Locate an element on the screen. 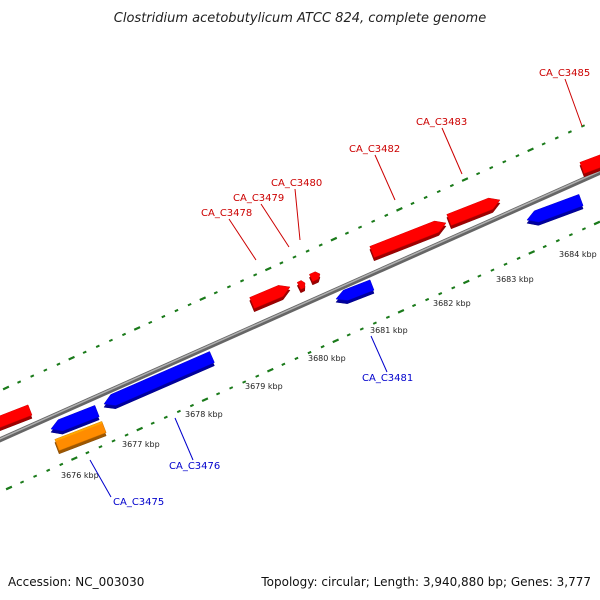 Image resolution: width=600 pixels, height=600 pixels. gene-feature-ca-c3479 is located at coordinates (301, 287).